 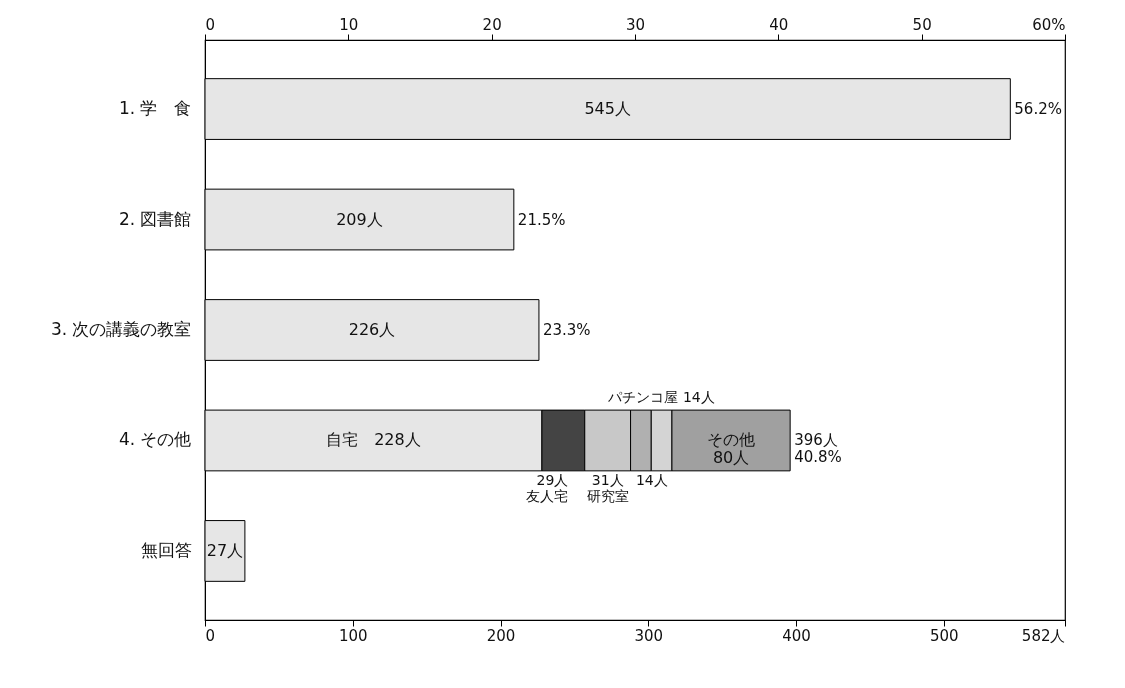 I want to click on x2-tick-label: 40, so click(x=779, y=24).